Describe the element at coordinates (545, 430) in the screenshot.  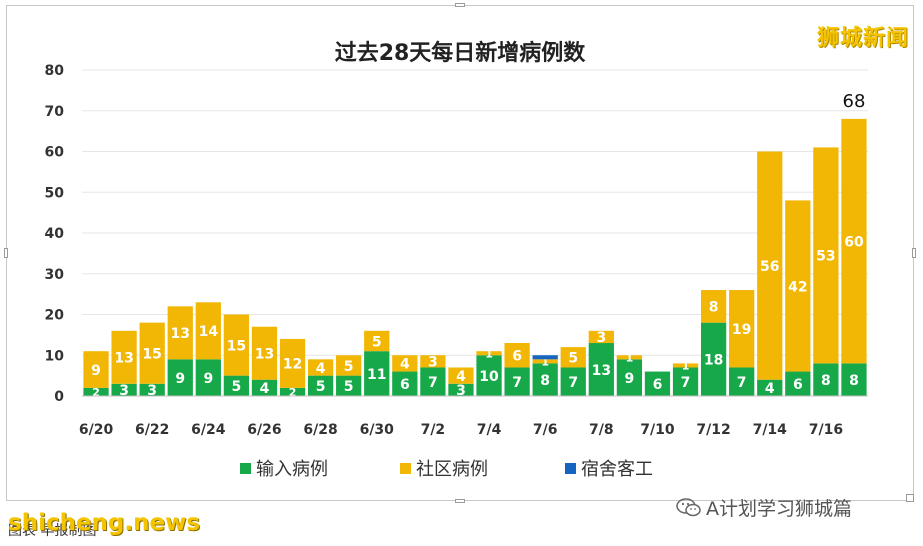
I see `x-tick-label: 7/6` at that location.